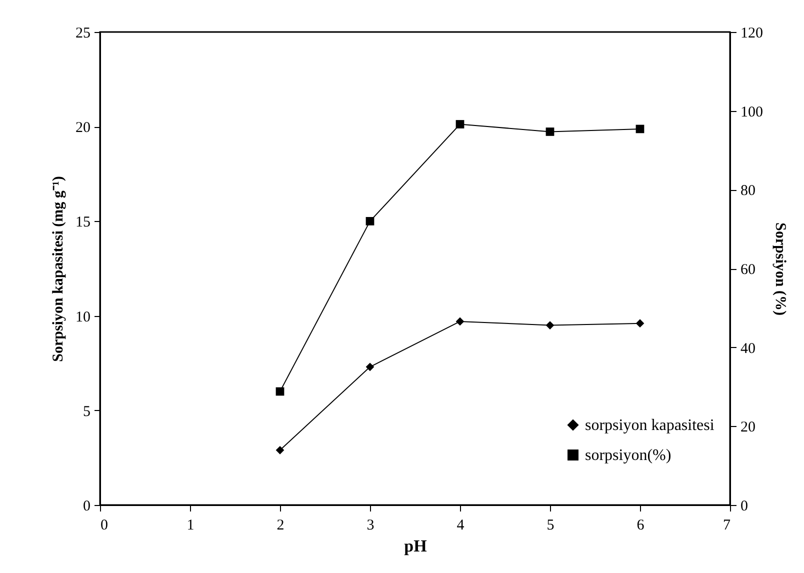 This screenshot has width=804, height=573. Describe the element at coordinates (628, 455) in the screenshot. I see `legend-label: sorpsiyon(%)` at that location.